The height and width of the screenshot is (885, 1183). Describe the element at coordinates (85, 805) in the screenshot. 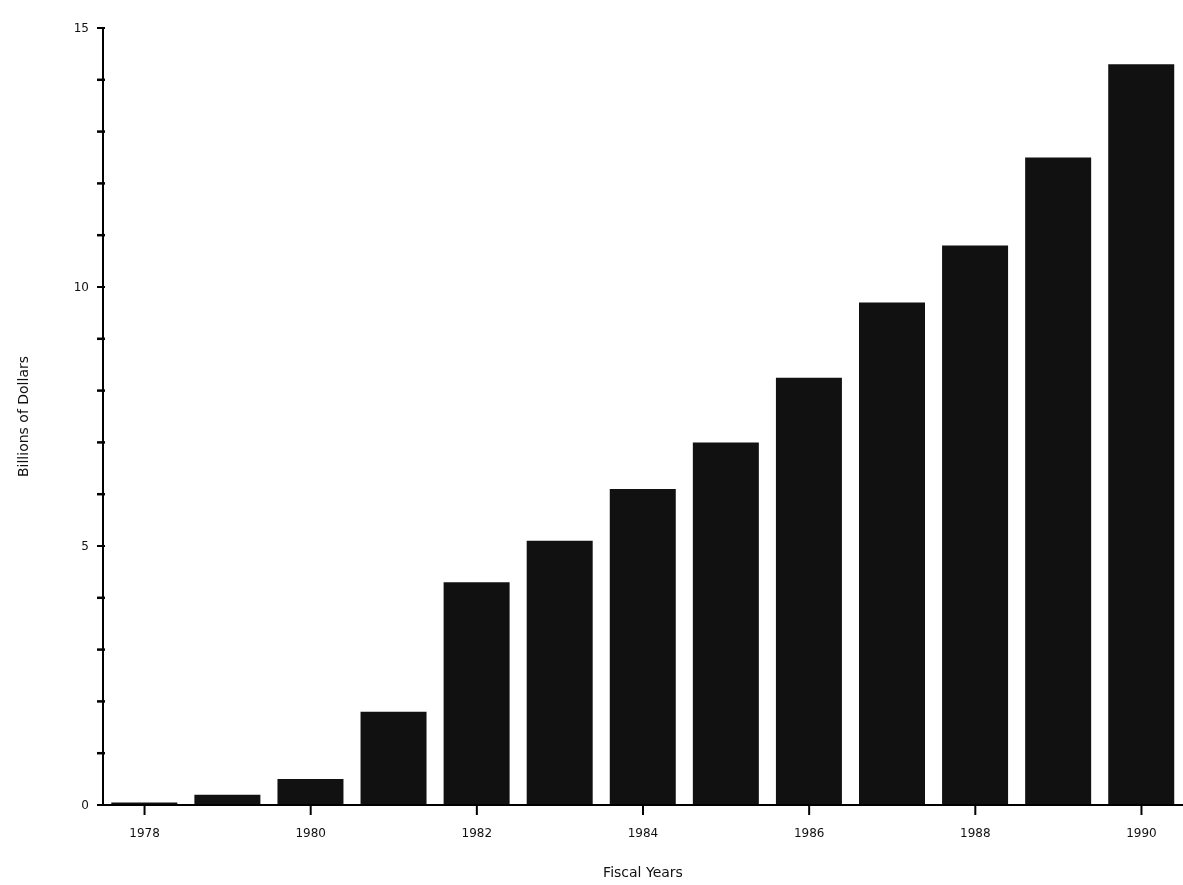

I see `y-tick-label: 0` at that location.